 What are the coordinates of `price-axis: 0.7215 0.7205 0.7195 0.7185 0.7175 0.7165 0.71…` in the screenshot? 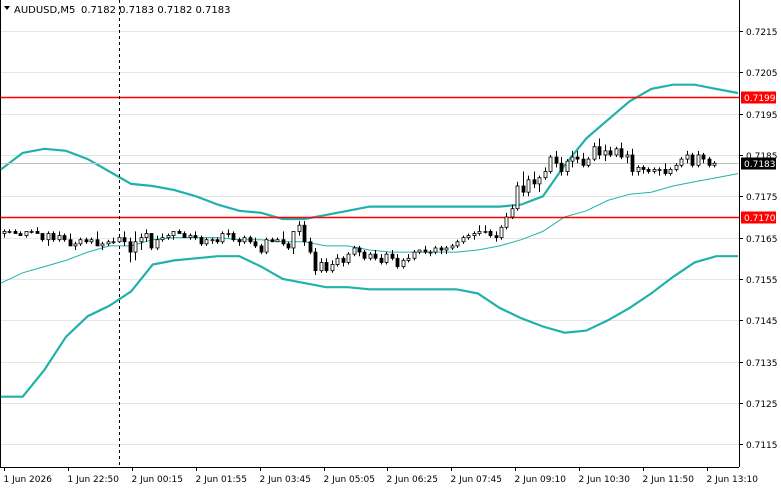 It's located at (758, 239).